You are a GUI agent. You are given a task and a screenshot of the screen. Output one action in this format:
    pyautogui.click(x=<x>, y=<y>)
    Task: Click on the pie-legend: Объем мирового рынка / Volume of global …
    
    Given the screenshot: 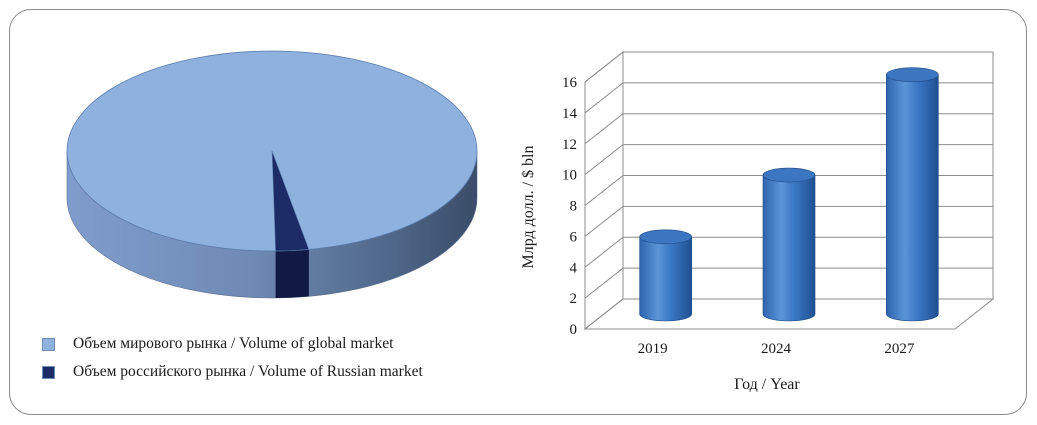 What is the action you would take?
    pyautogui.click(x=232, y=358)
    